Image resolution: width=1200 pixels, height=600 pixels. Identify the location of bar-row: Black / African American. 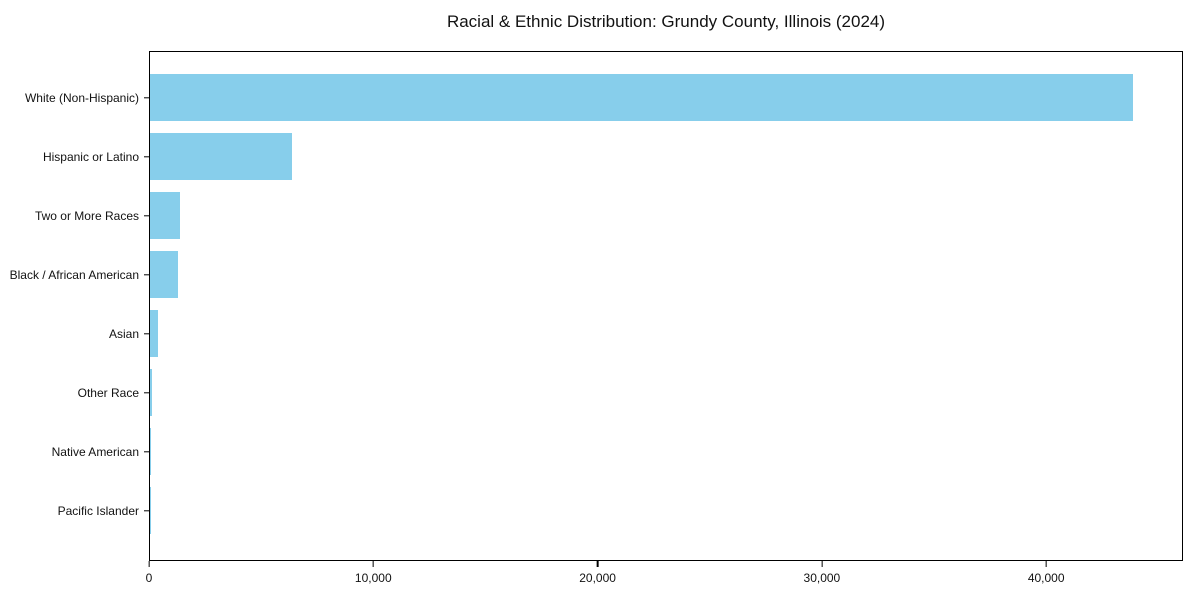
(596, 274).